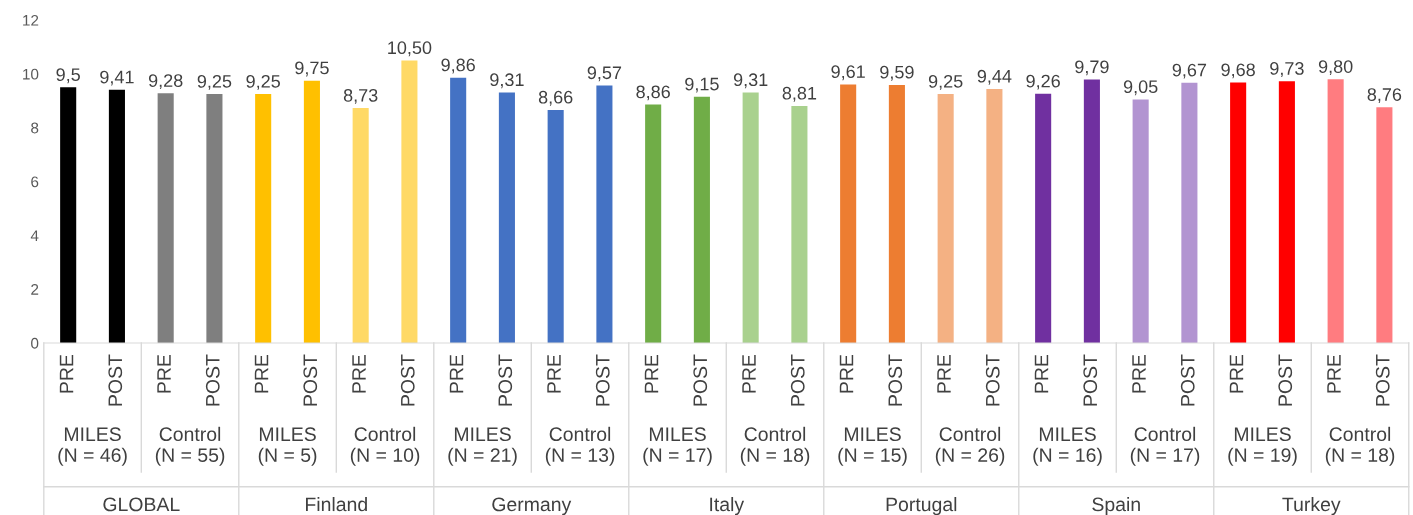 Image resolution: width=1413 pixels, height=515 pixels. I want to click on data-label: 9,15, so click(702, 85).